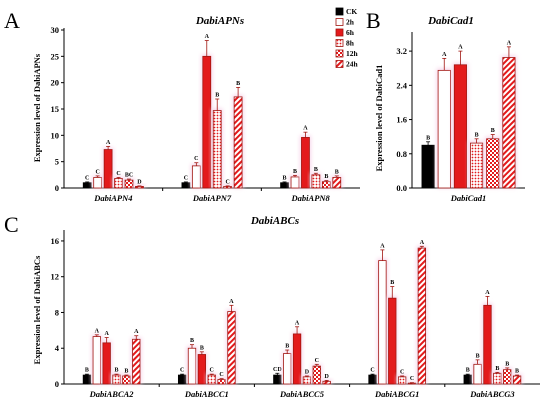 This screenshot has width=550, height=410. I want to click on panel-a-category-label-dabiapn4: DabiAPN4, so click(112, 198).